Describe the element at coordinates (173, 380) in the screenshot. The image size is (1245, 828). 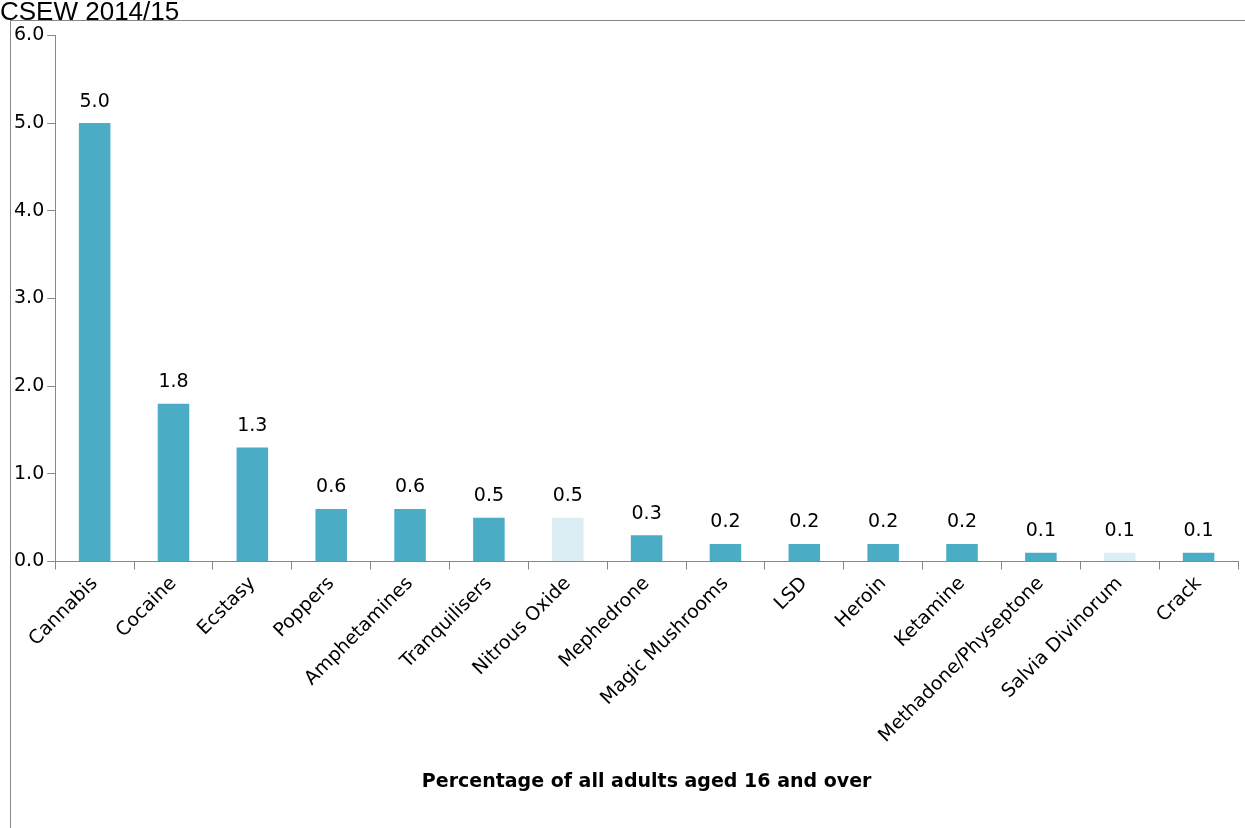
I see `data-label: 1.8` at that location.